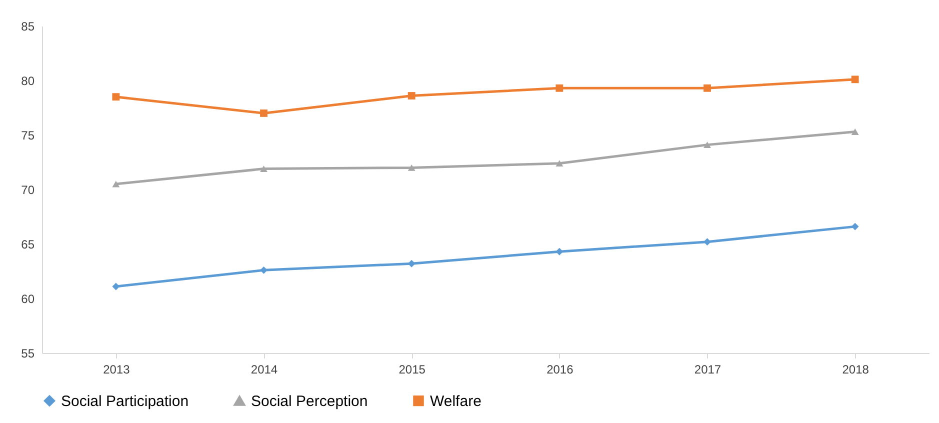  I want to click on y-tick-label: 80, so click(28, 81).